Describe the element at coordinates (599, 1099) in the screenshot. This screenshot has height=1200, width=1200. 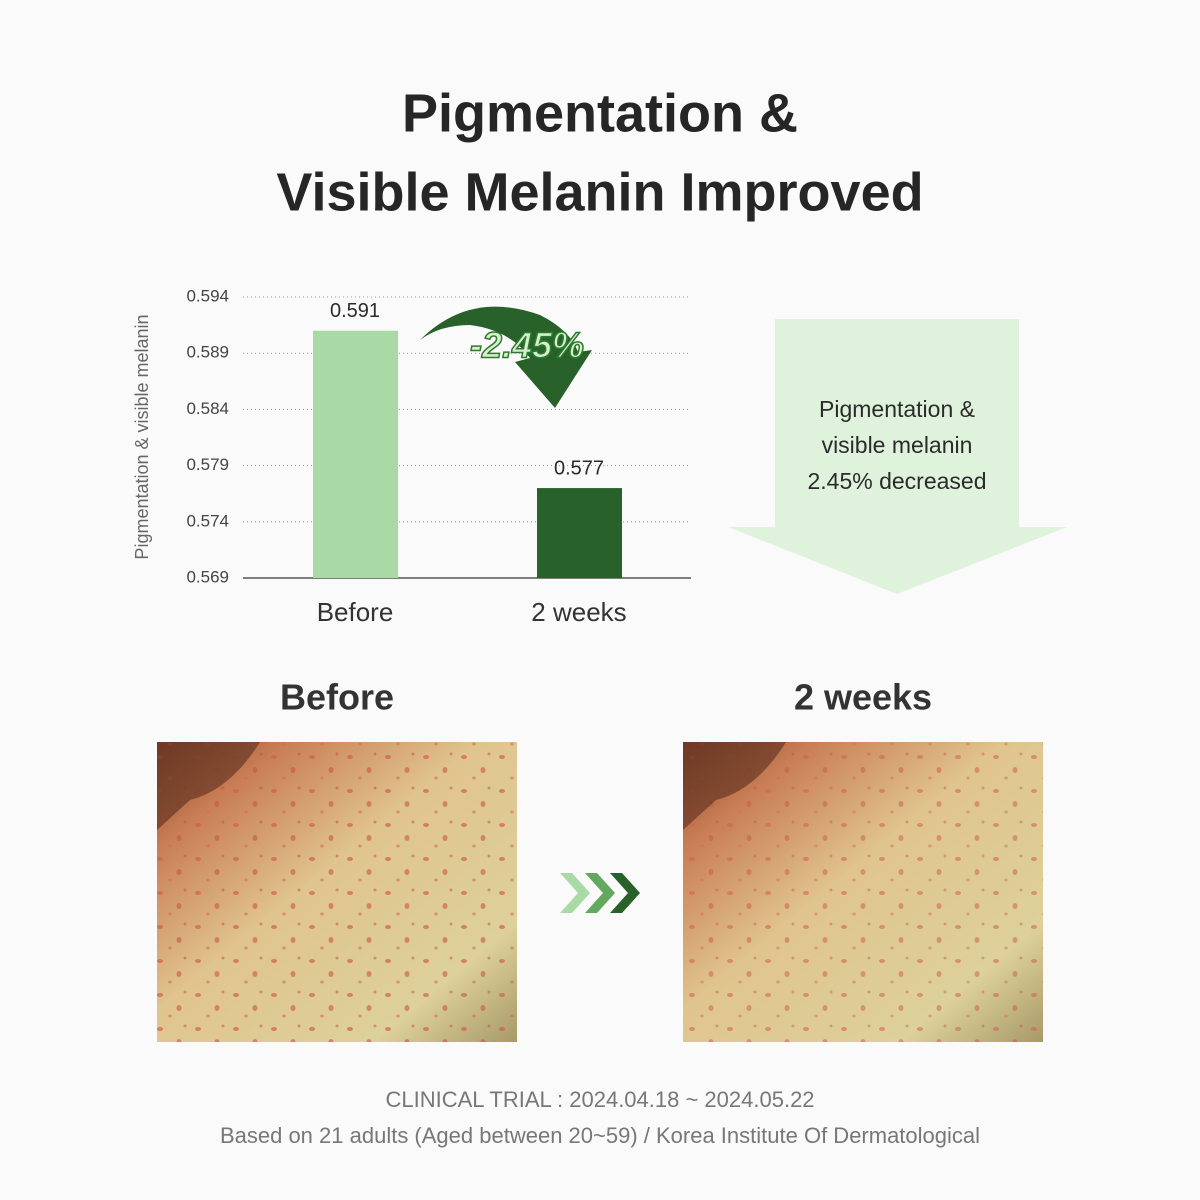
I see `footer-text: CLINICAL TRIAL : 2024.04.18 ~ 2024.05.22` at that location.